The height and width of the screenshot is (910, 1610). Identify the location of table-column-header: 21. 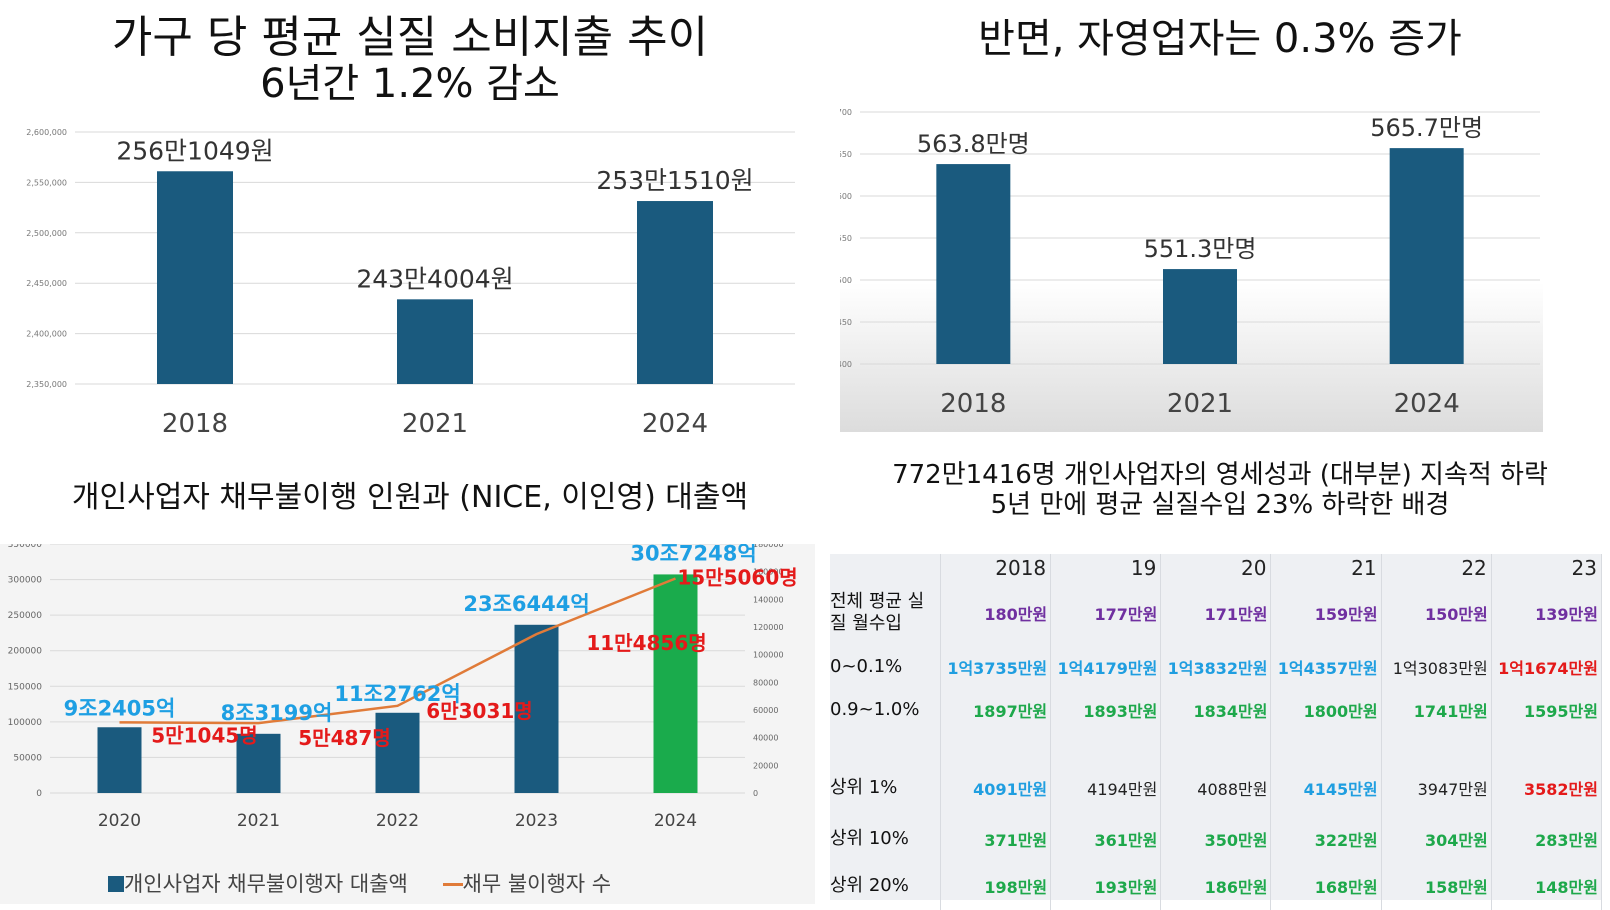
(1326, 568).